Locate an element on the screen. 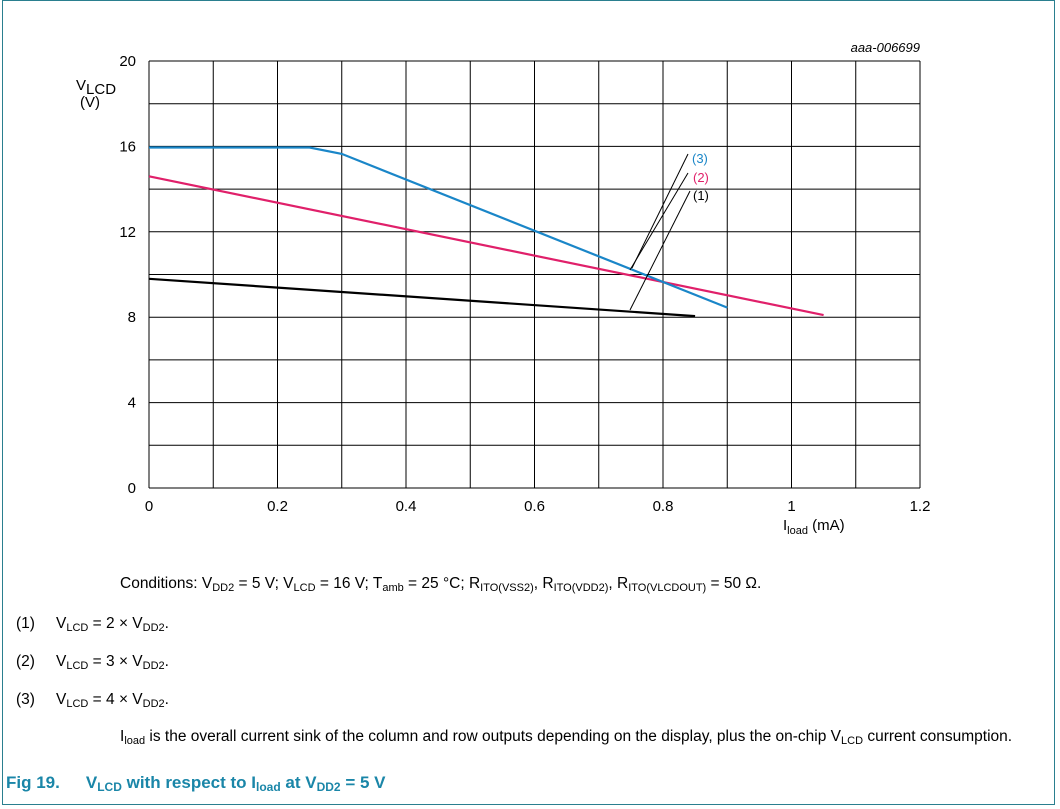 The image size is (1060, 809). x-tick-label: 0.8 is located at coordinates (663, 506).